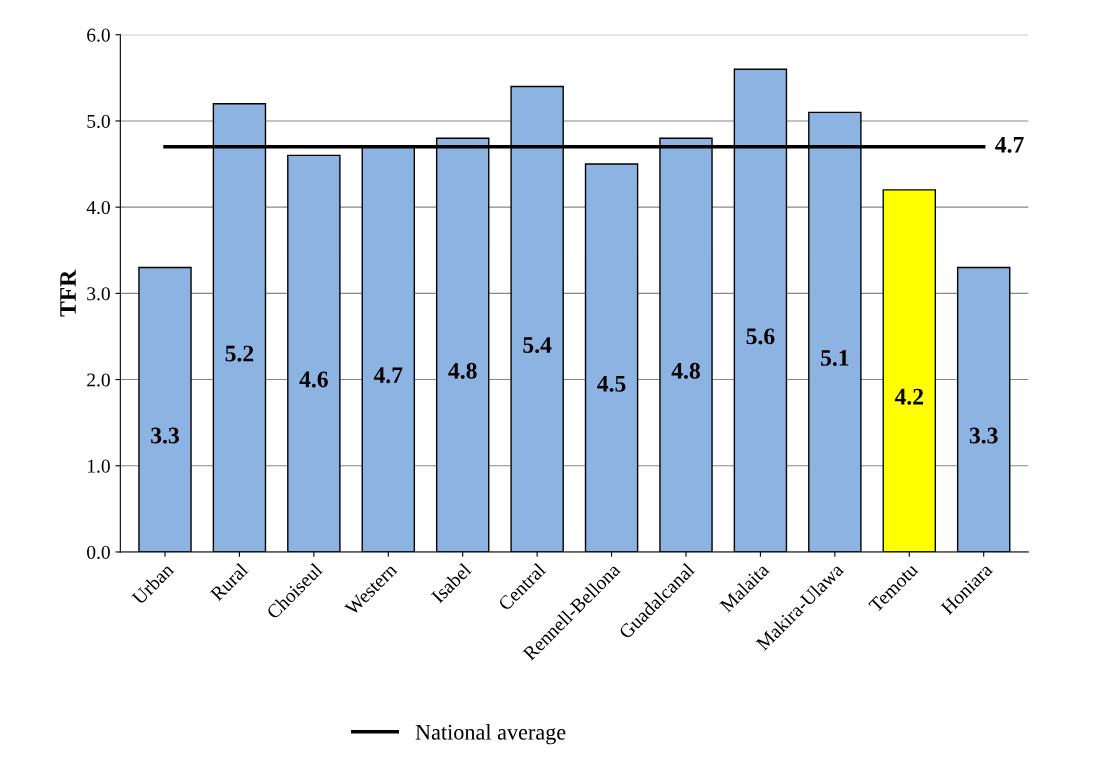 This screenshot has height=772, width=1094. I want to click on data-label: 4.5, so click(611, 383).